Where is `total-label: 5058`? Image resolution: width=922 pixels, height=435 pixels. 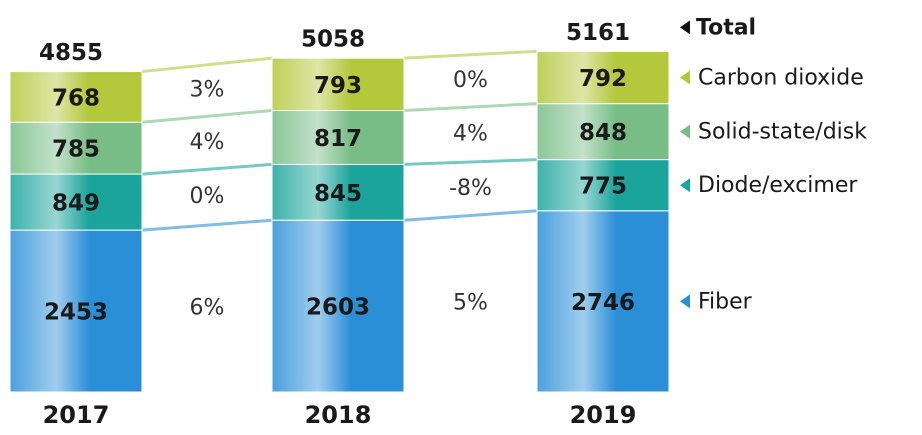 total-label: 5058 is located at coordinates (333, 40).